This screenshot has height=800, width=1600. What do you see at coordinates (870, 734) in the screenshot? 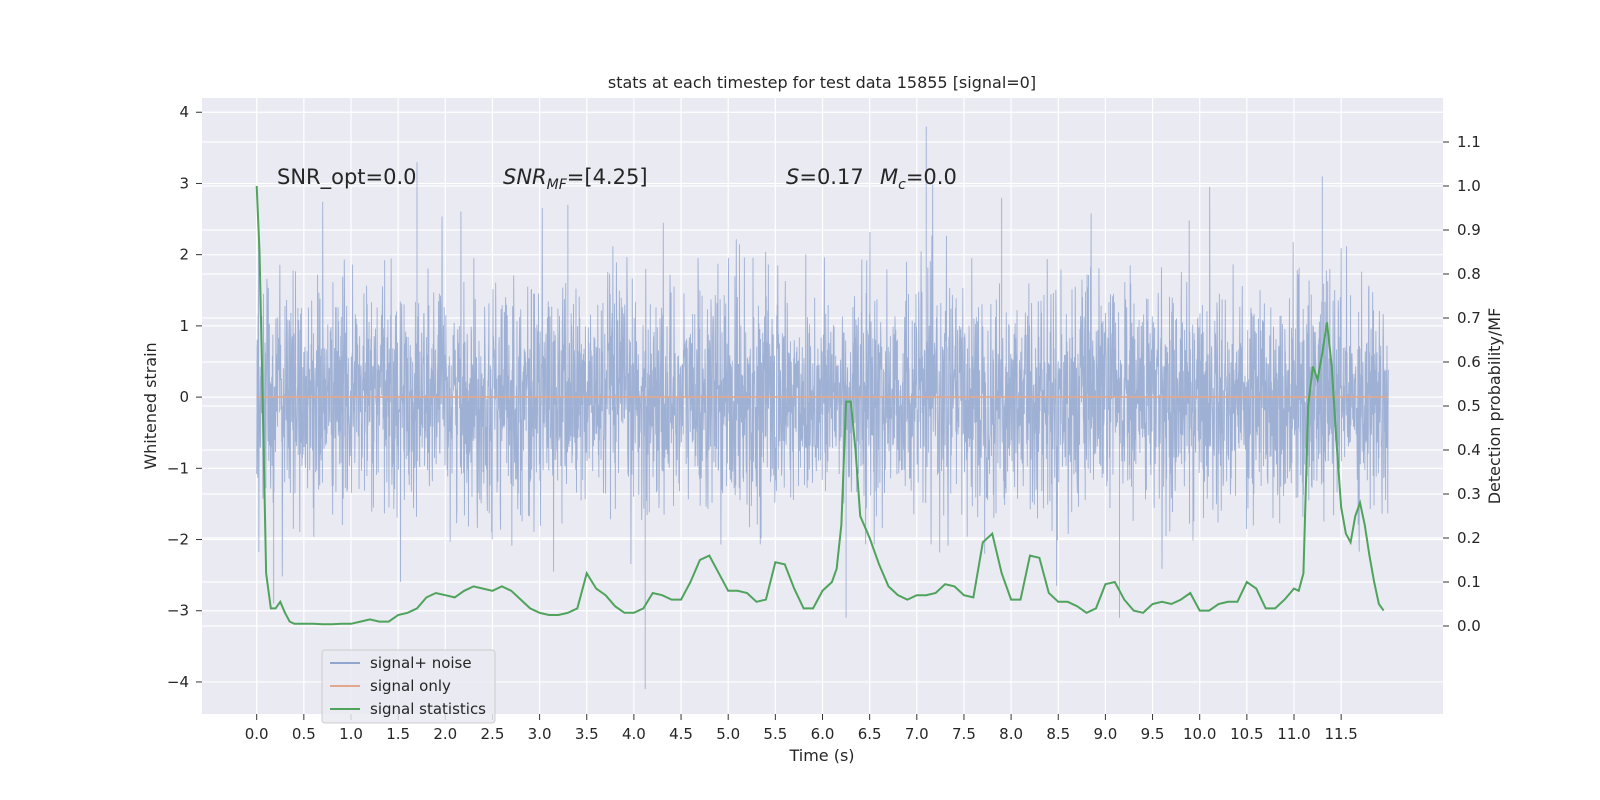
I see `x-tick-label: 6.5` at bounding box center [870, 734].